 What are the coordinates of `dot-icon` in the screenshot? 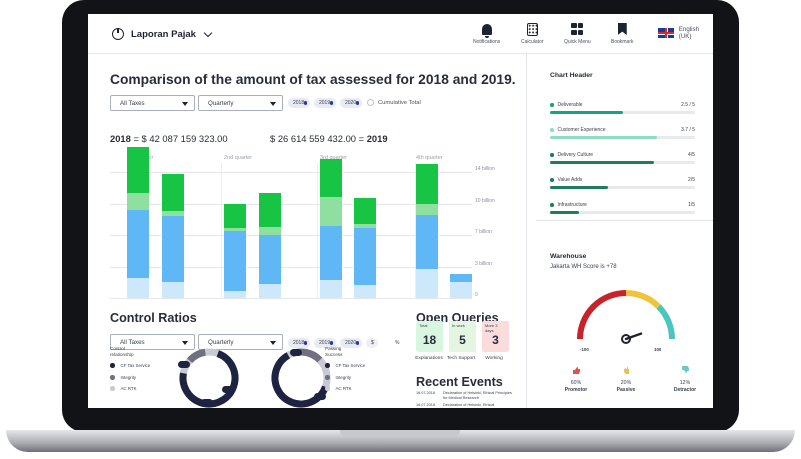 It's located at (357, 103).